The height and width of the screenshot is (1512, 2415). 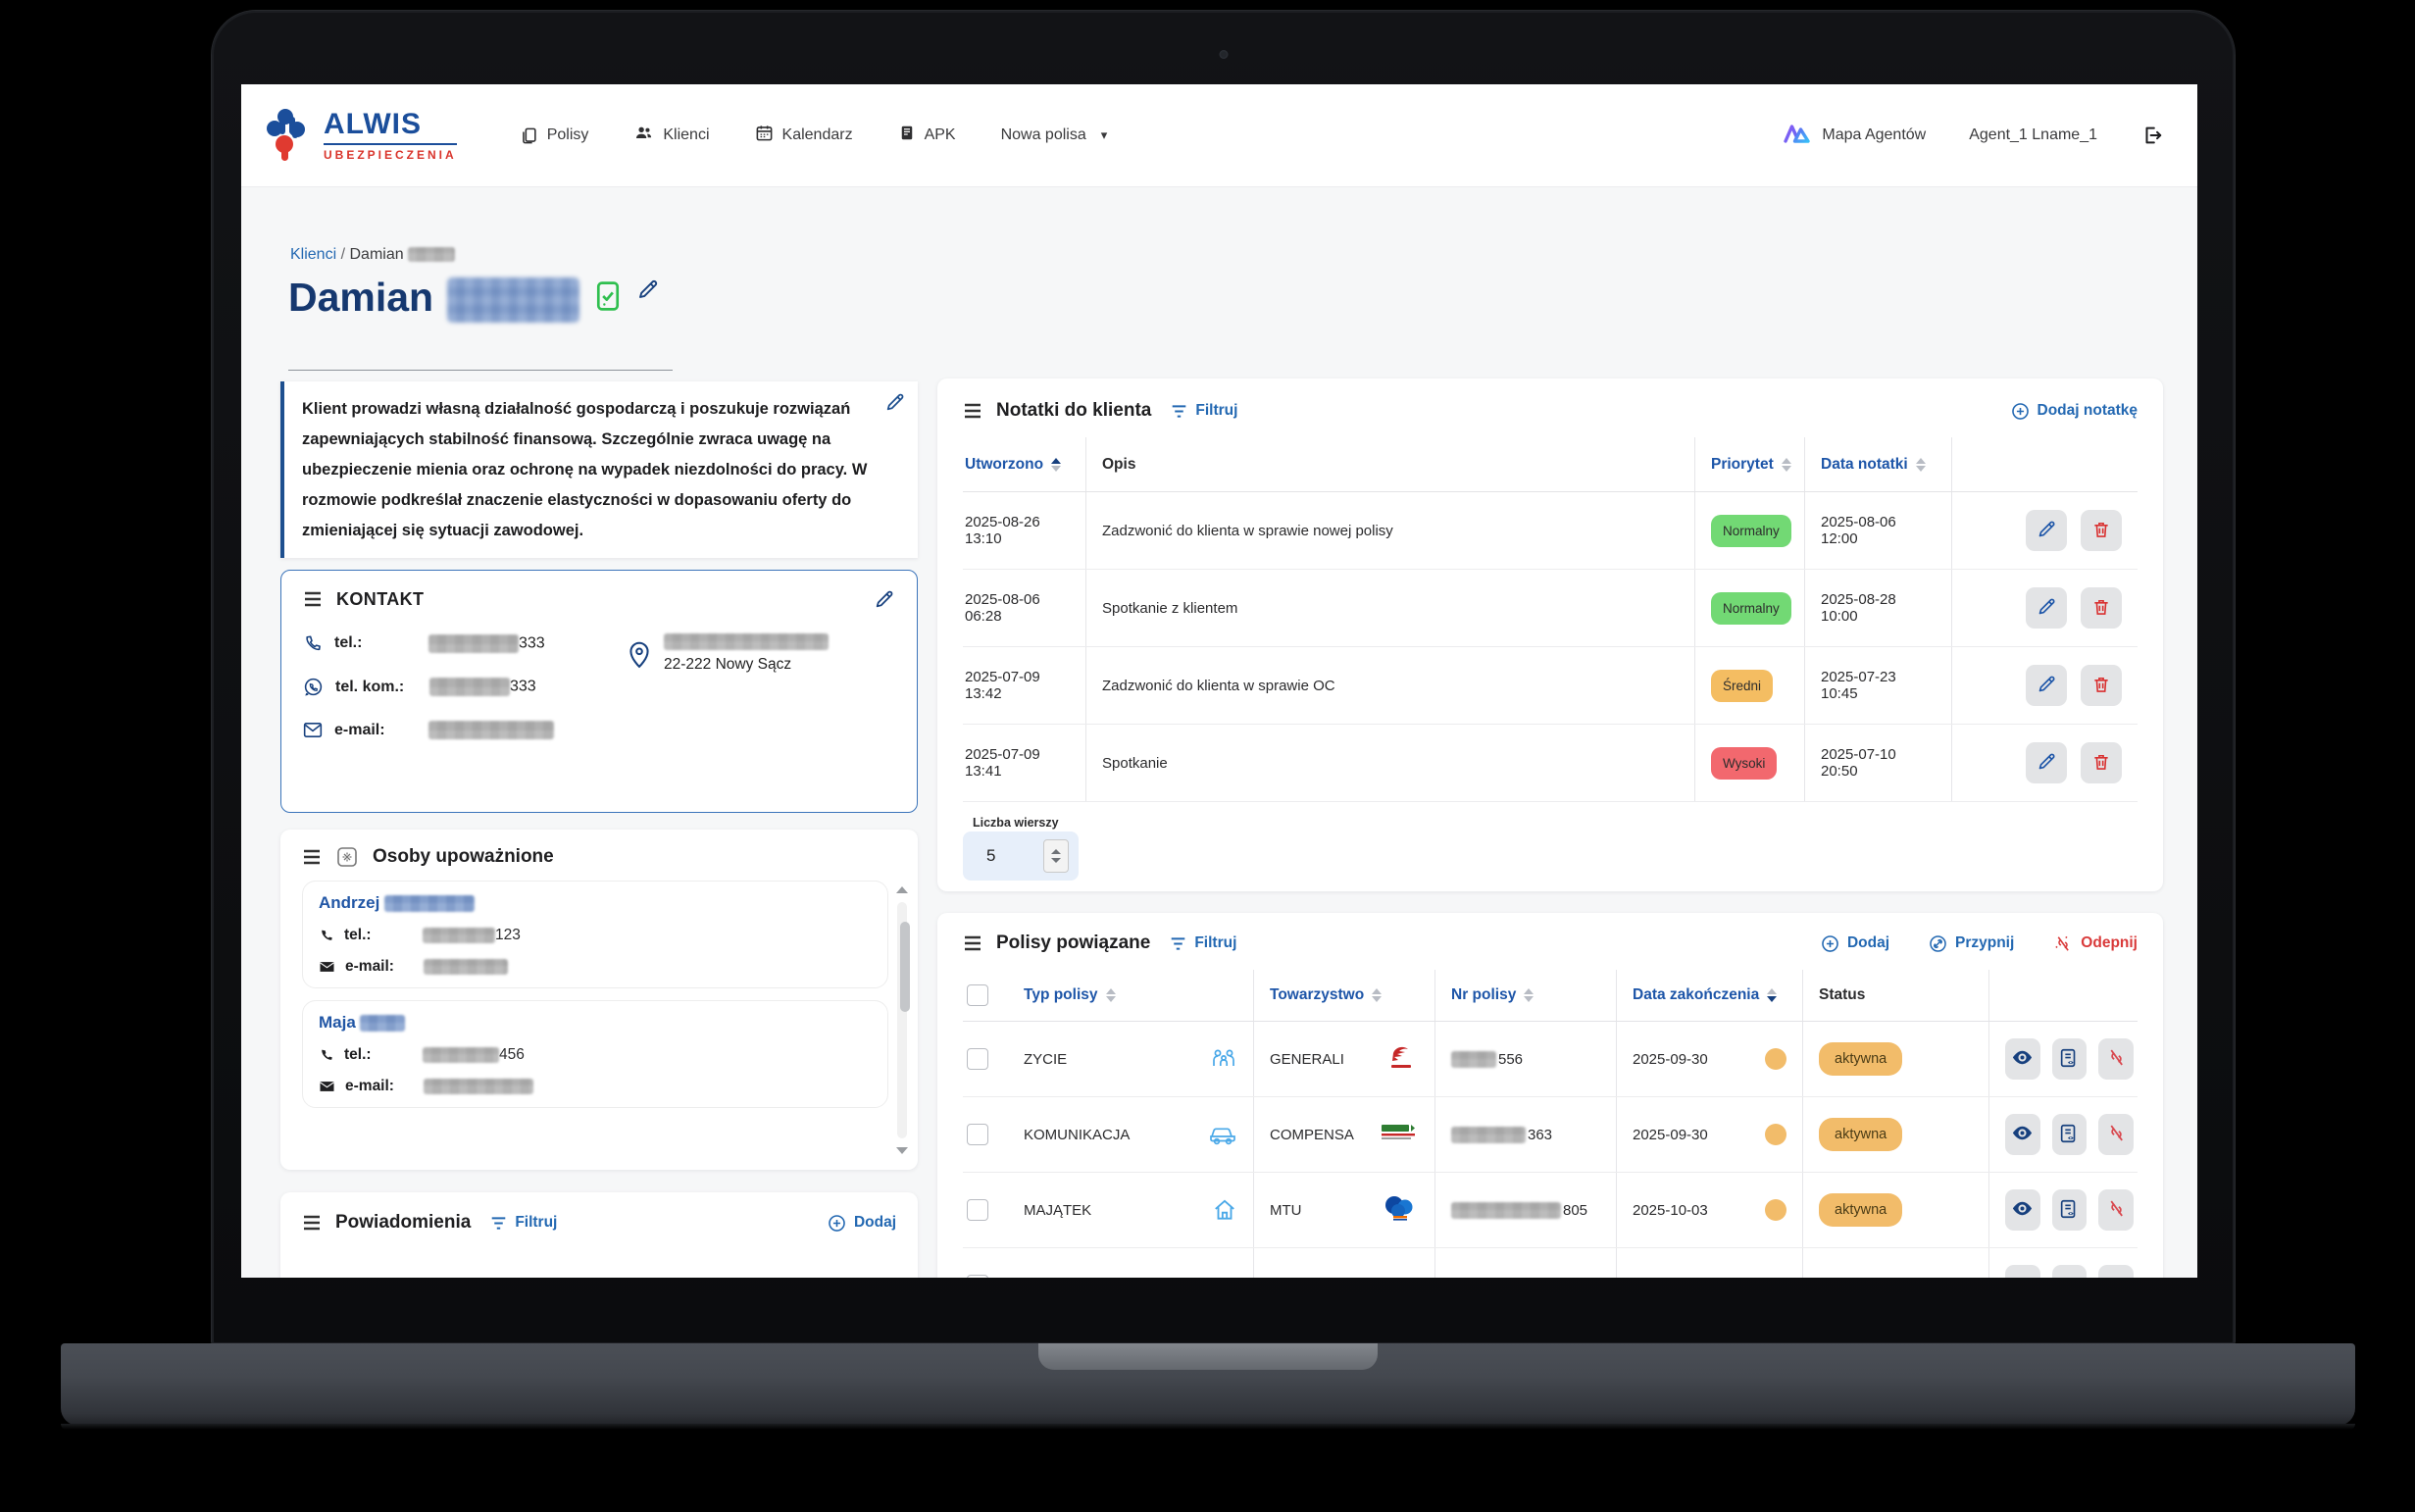 I want to click on column-header-utworzono: Utworzono, so click(x=1024, y=464).